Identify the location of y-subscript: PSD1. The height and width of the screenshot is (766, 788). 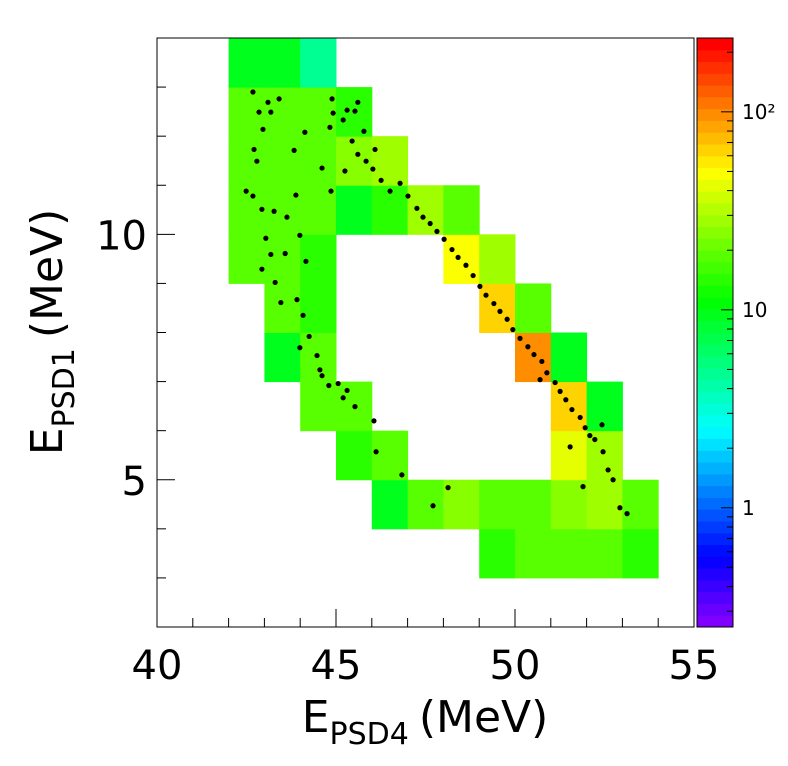
(64, 387).